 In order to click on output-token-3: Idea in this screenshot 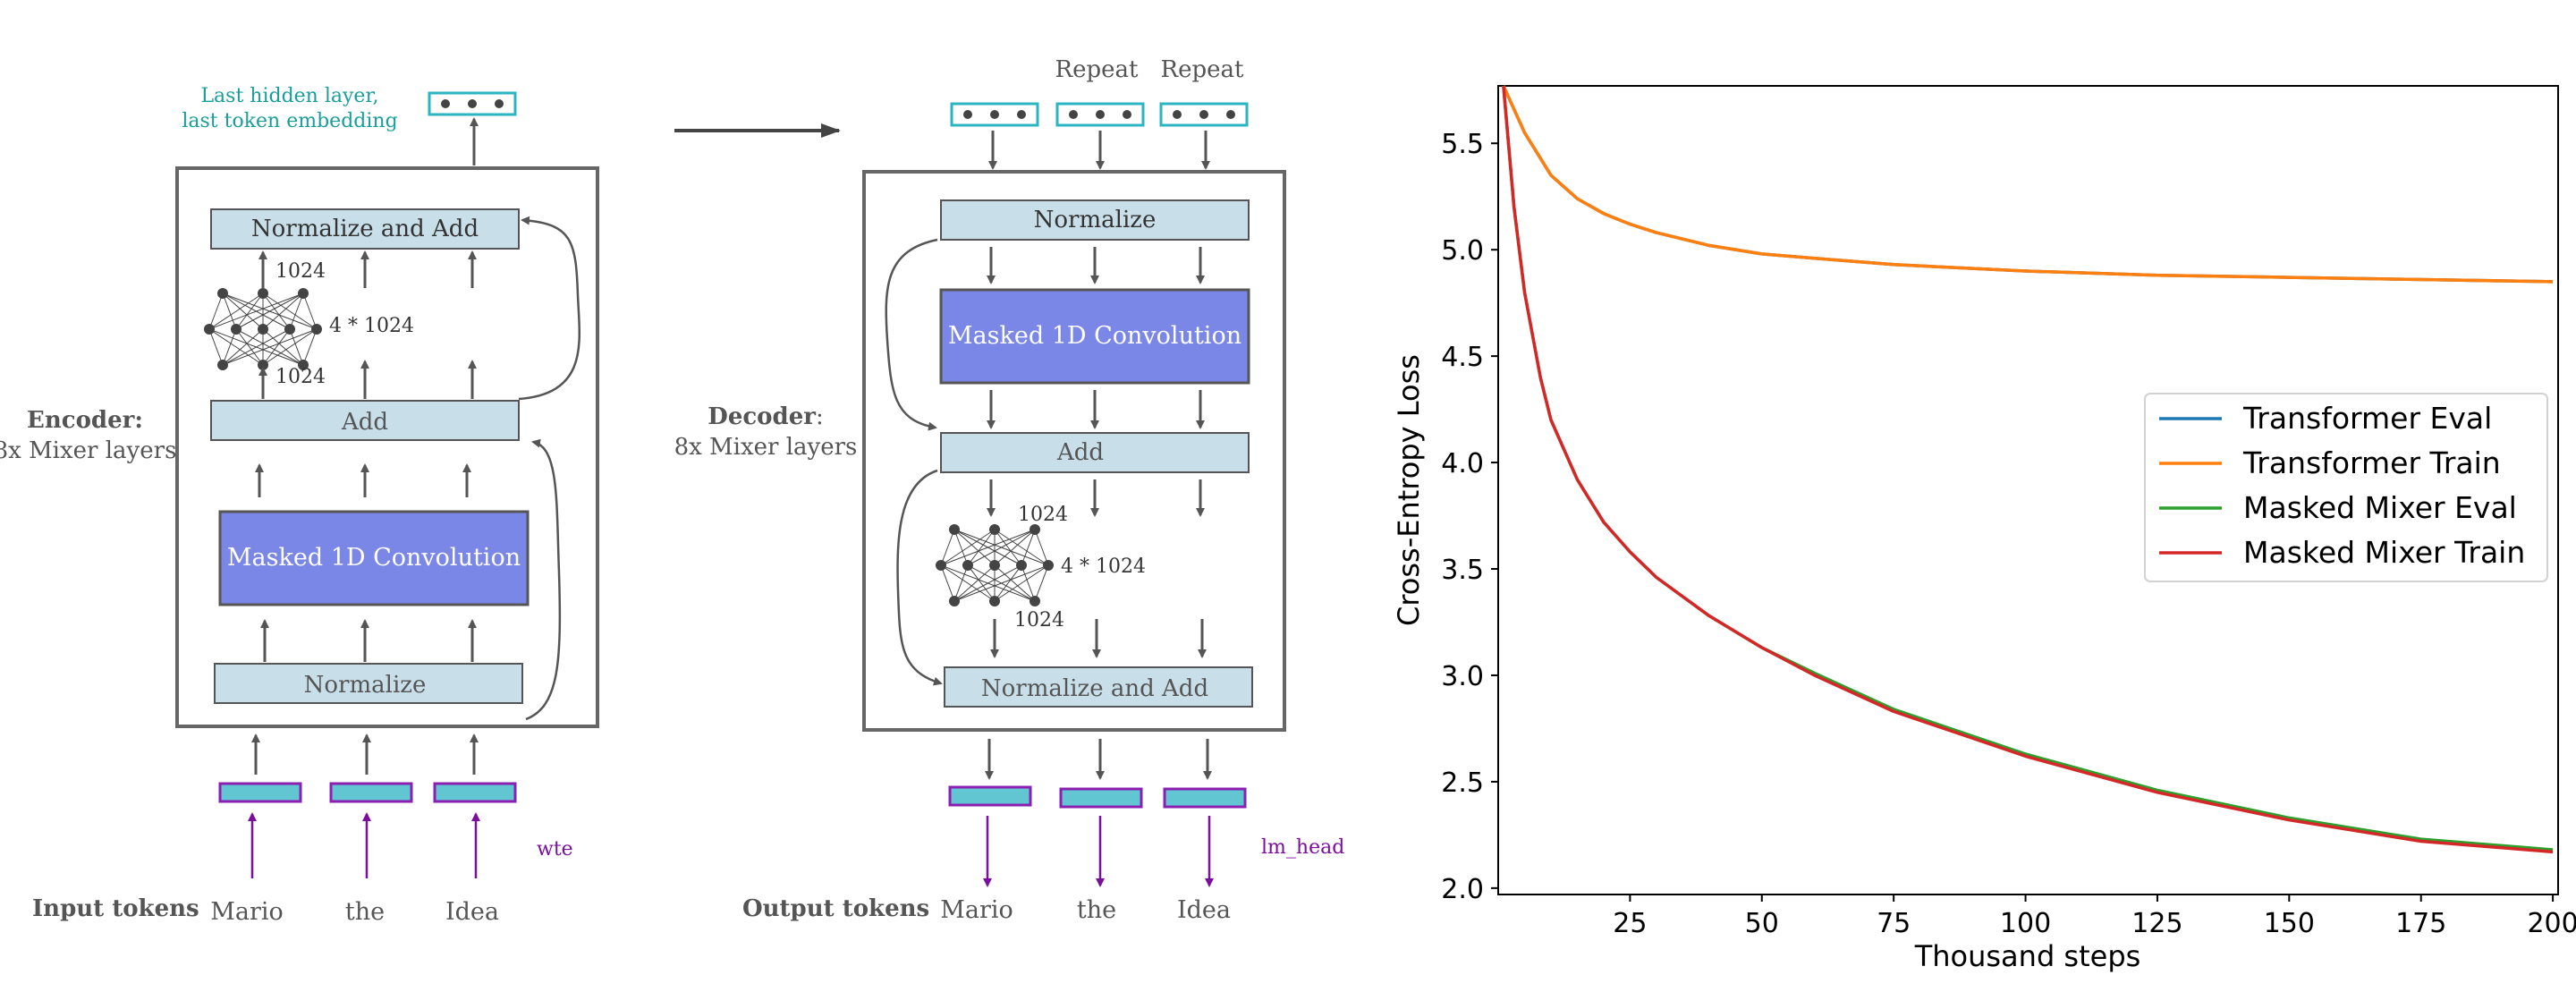, I will do `click(1204, 910)`.